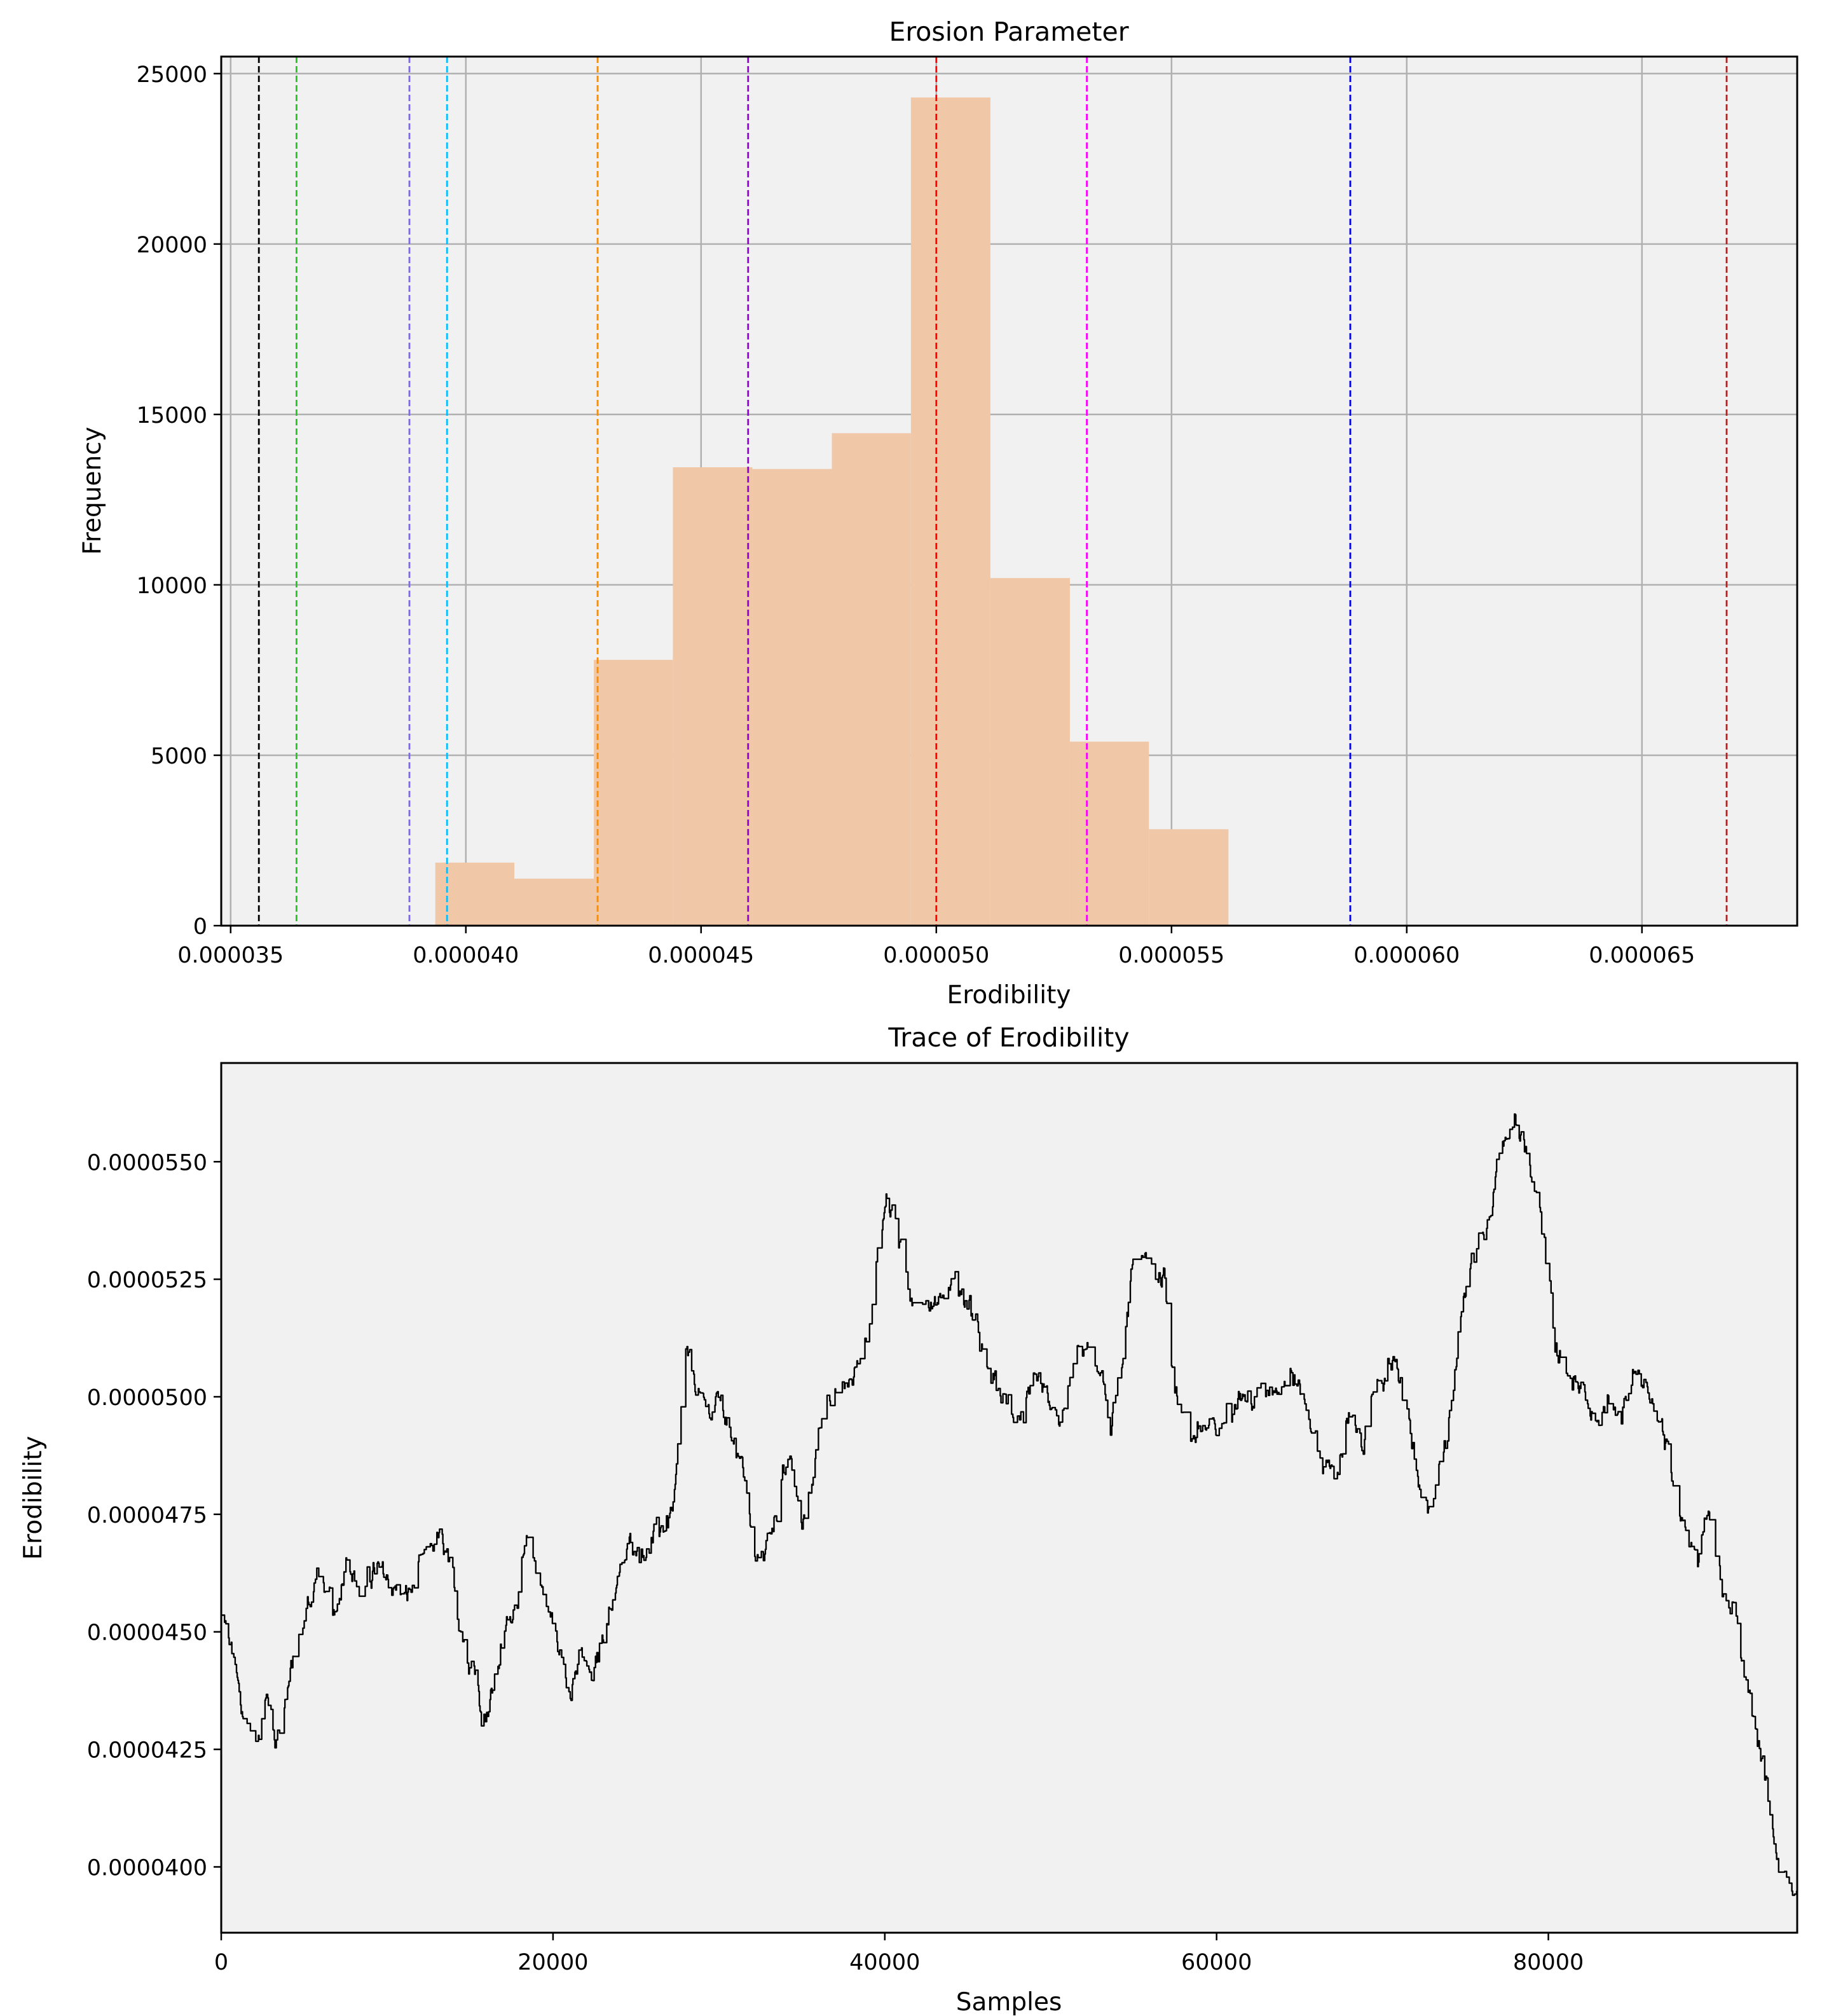  I want to click on trace-y-tick-label: 0.0000550, so click(147, 1163).